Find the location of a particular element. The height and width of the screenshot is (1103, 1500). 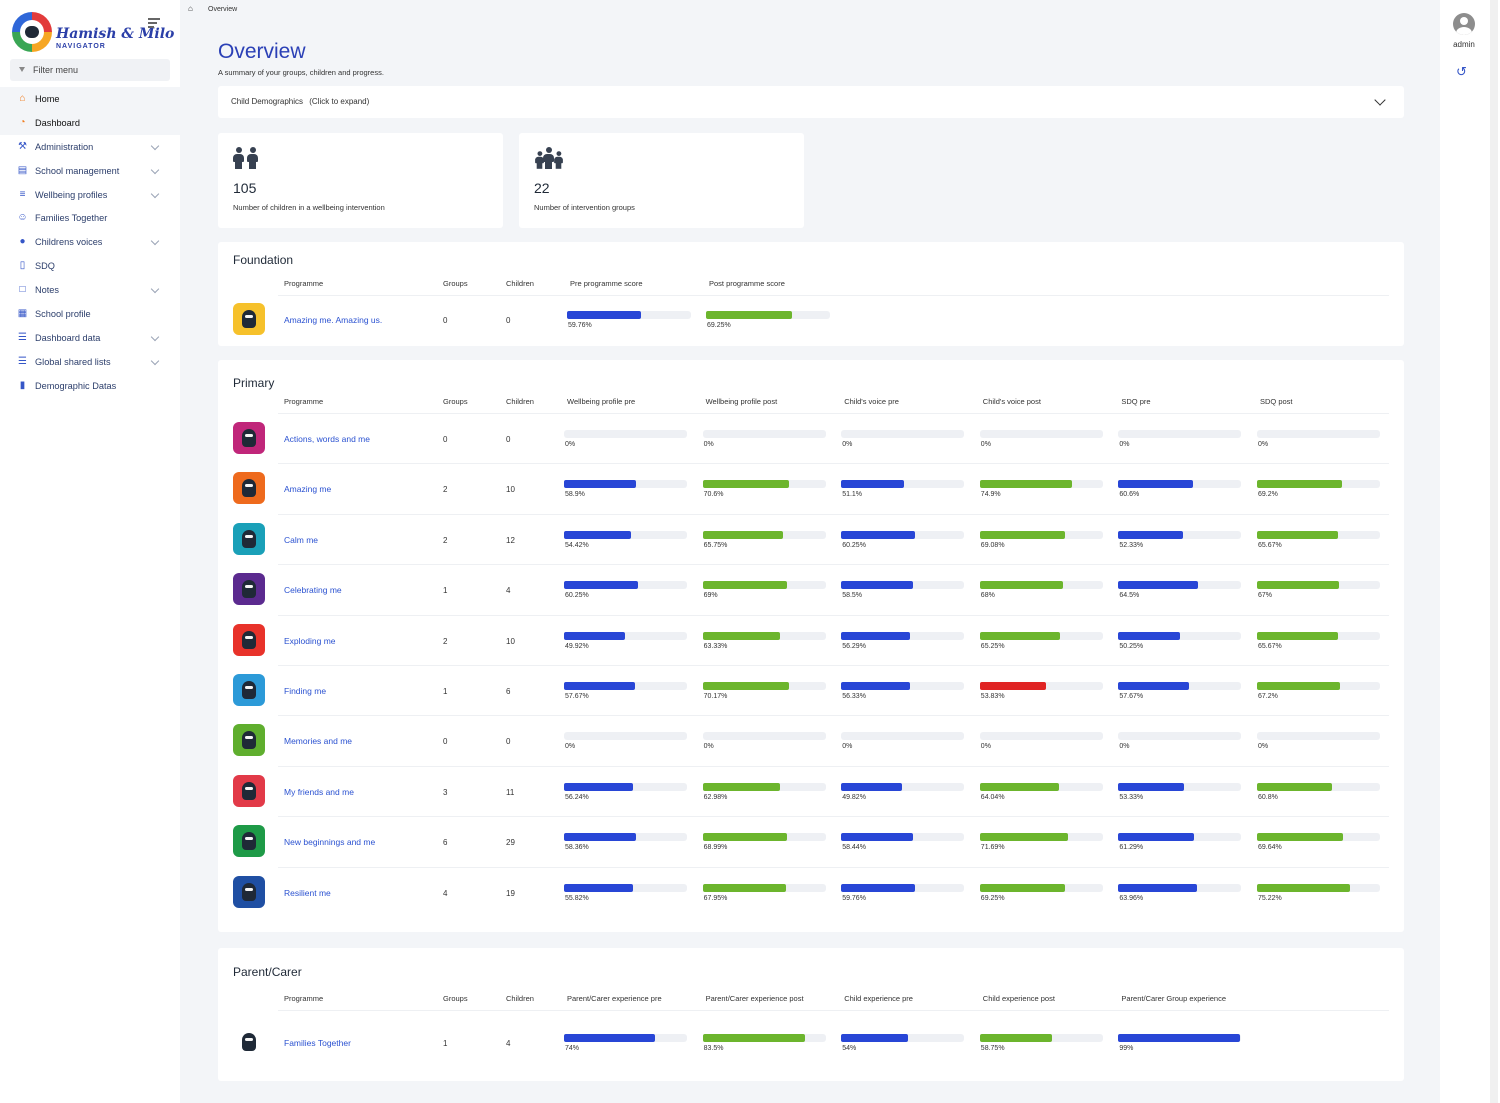

brand-logo: Hamish & Milo NAVIGATOR is located at coordinates (93, 33).